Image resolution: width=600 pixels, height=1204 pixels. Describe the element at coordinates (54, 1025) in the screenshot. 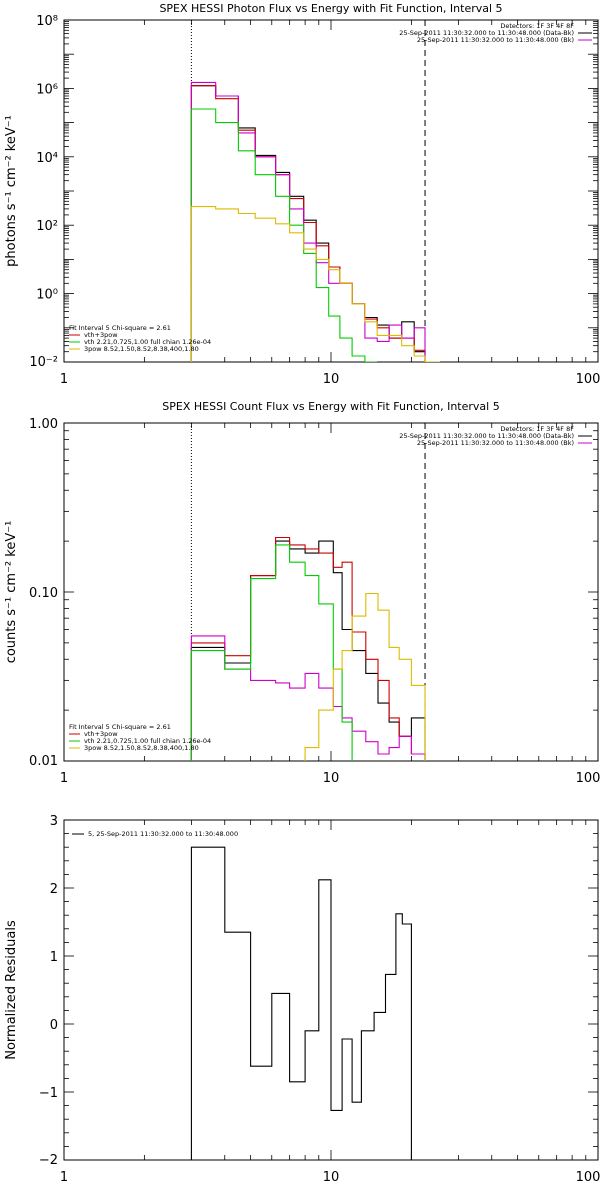

I see `y-tick-label: 0` at that location.